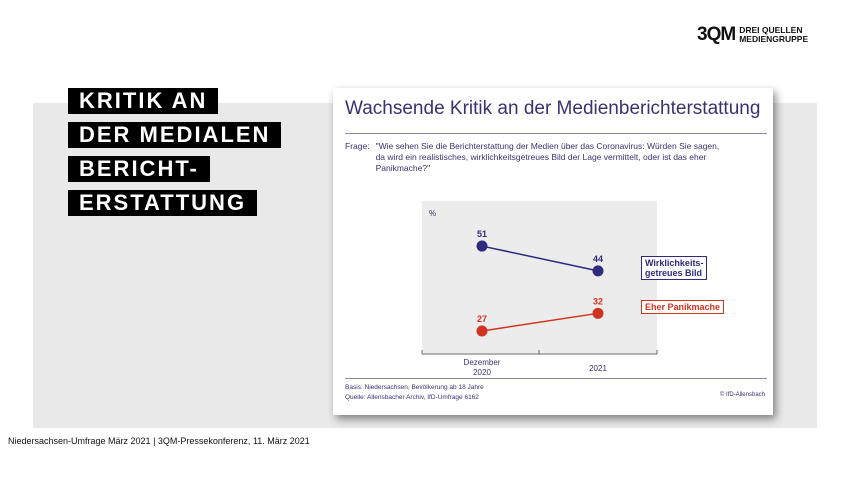  I want to click on logo: 3QM DREI QUELLEN MEDIENGRUPPE, so click(752, 35).